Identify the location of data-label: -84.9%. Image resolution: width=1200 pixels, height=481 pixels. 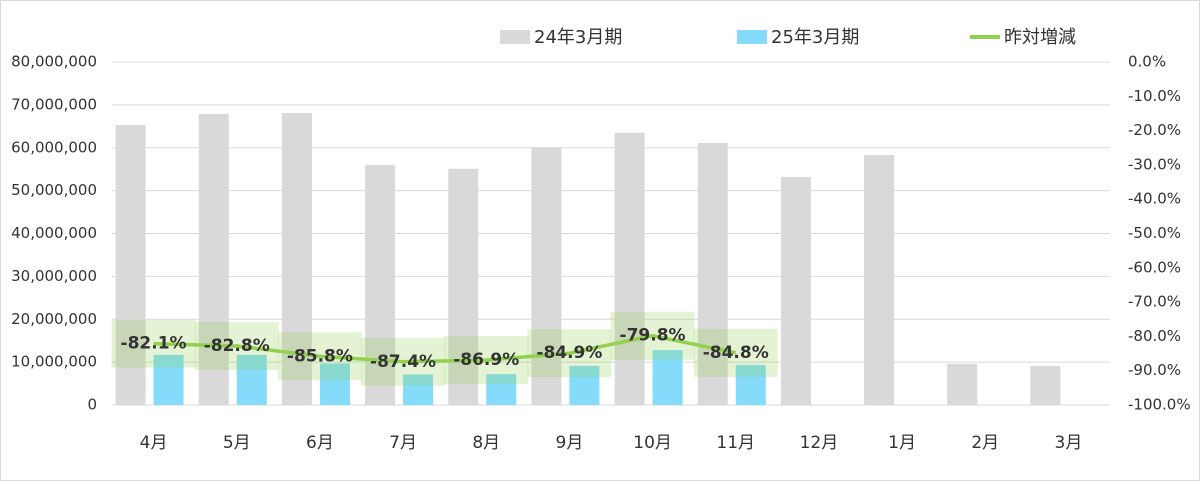
(569, 353).